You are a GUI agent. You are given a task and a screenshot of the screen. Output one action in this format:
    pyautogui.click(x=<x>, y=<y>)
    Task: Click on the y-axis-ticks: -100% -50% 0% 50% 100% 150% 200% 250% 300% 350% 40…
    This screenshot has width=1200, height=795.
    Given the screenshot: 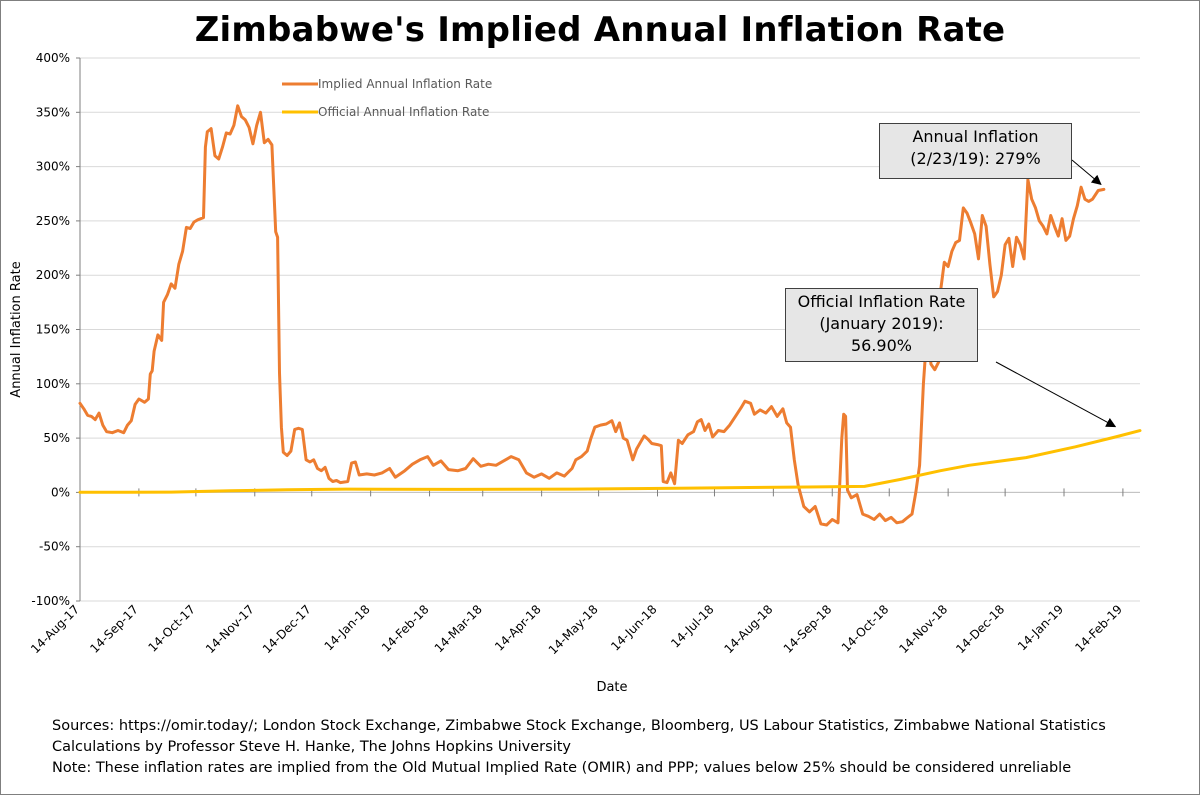 What is the action you would take?
    pyautogui.click(x=55, y=329)
    